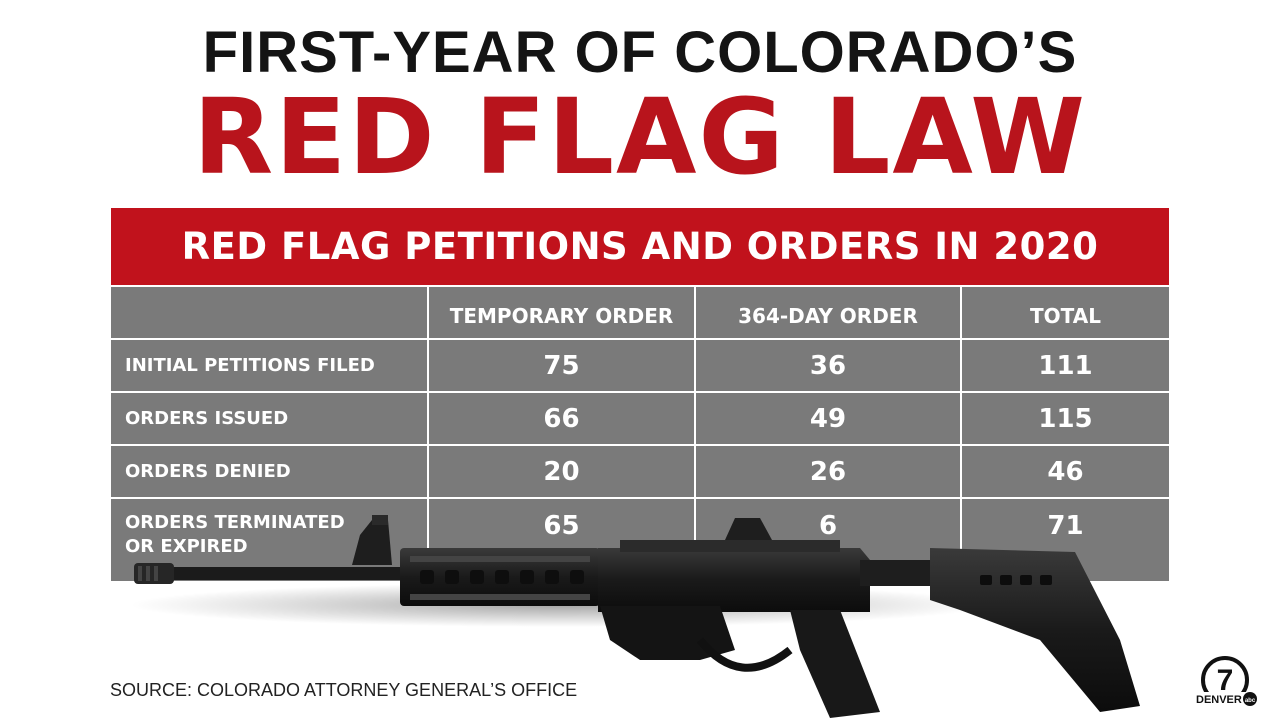  Describe the element at coordinates (1065, 365) in the screenshot. I see `cell-initial-total: 111` at that location.